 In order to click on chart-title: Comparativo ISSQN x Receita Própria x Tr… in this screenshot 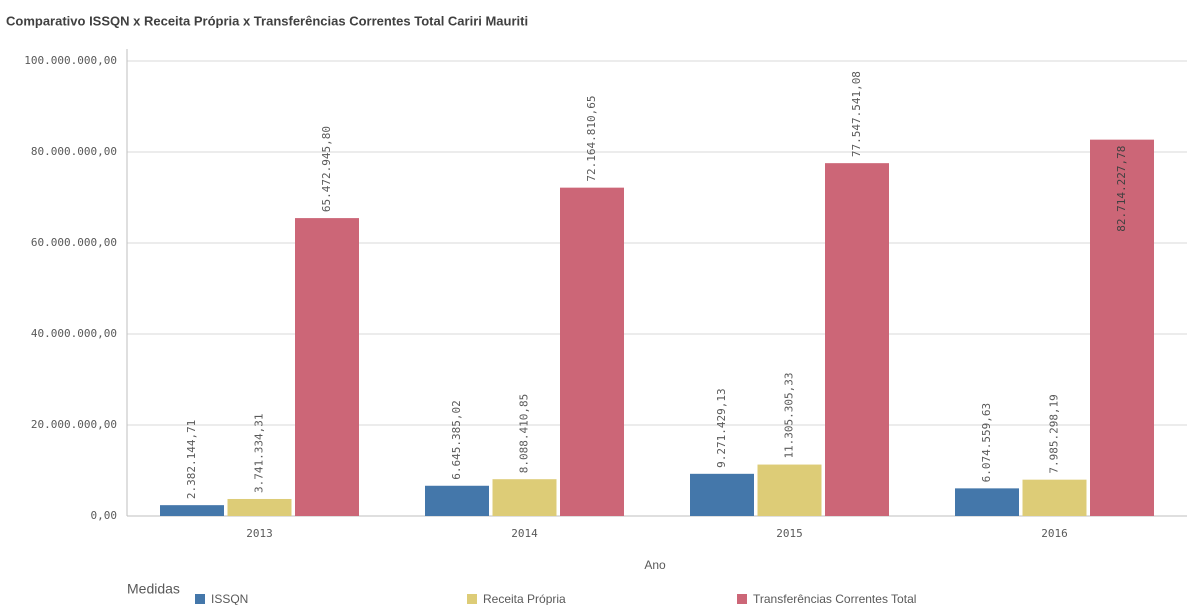, I will do `click(267, 20)`.